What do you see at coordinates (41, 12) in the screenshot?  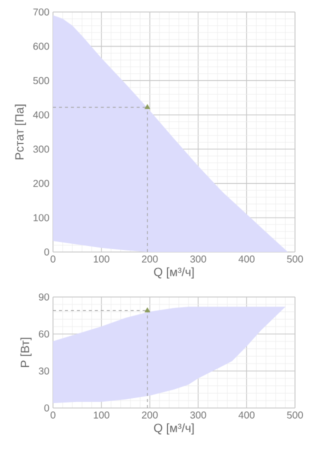 I see `y-tick-label: 700` at bounding box center [41, 12].